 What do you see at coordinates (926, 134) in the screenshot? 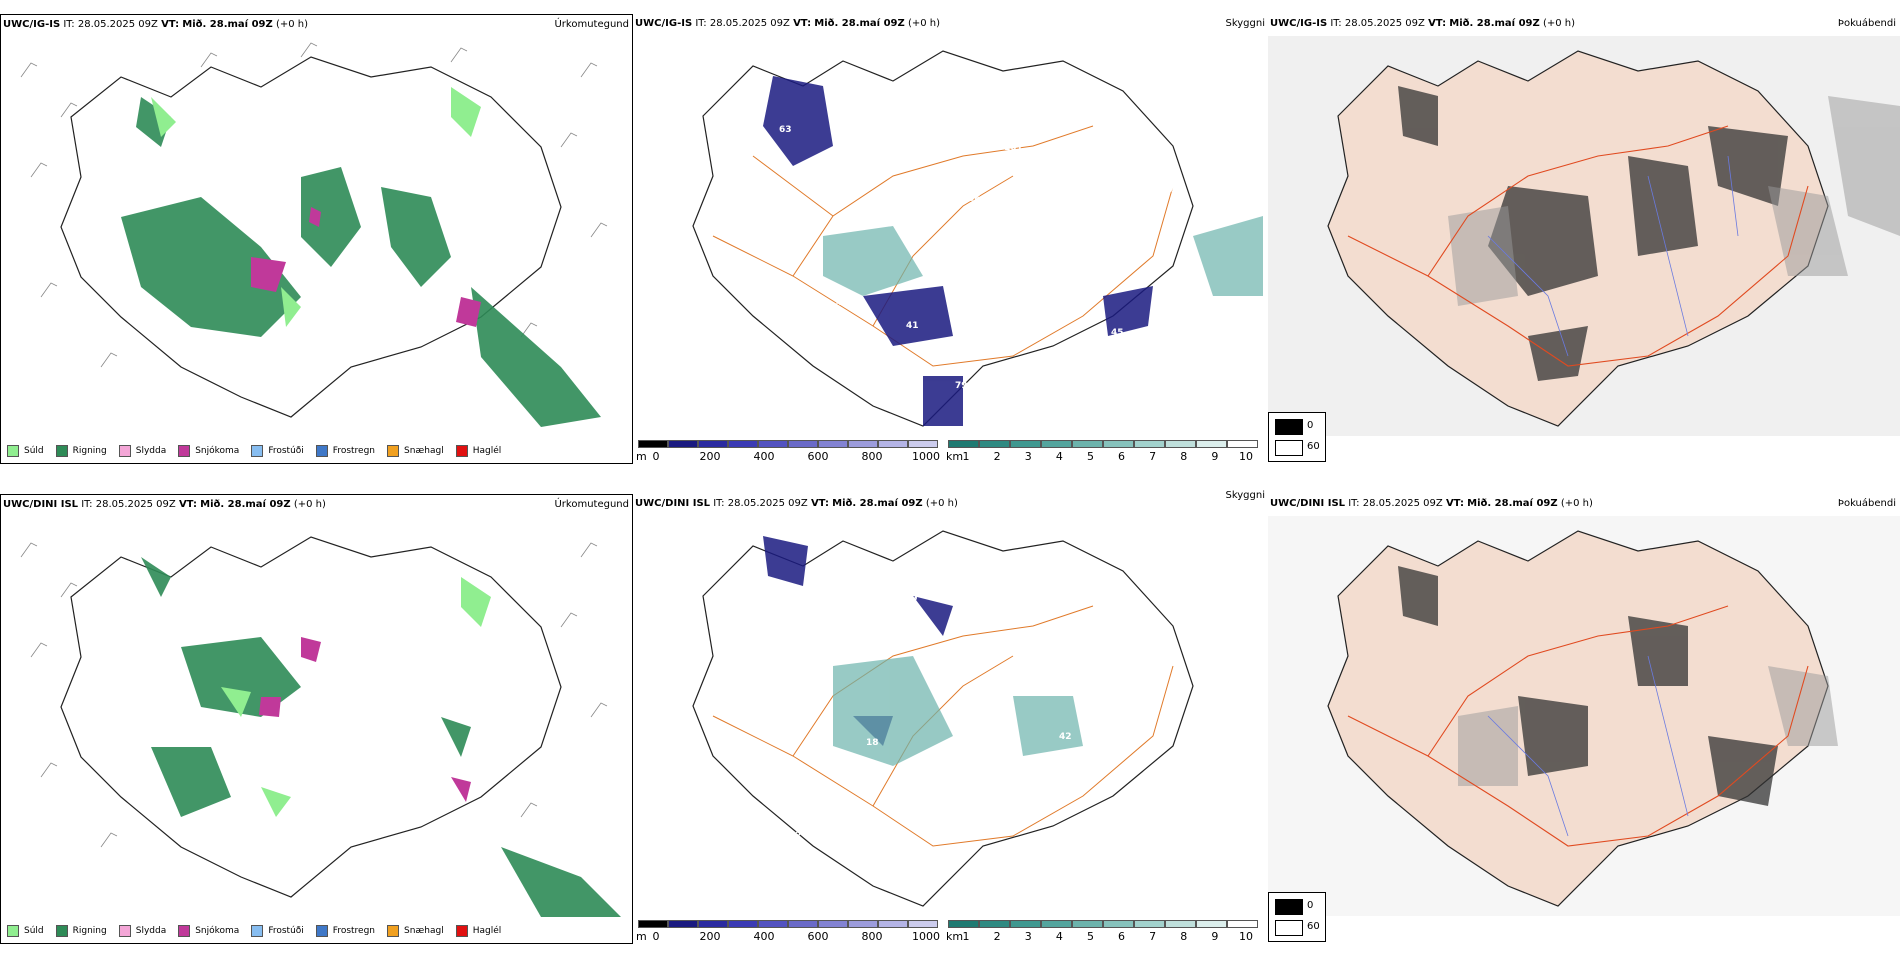
I see `cloud-base-label: 63` at bounding box center [926, 134].